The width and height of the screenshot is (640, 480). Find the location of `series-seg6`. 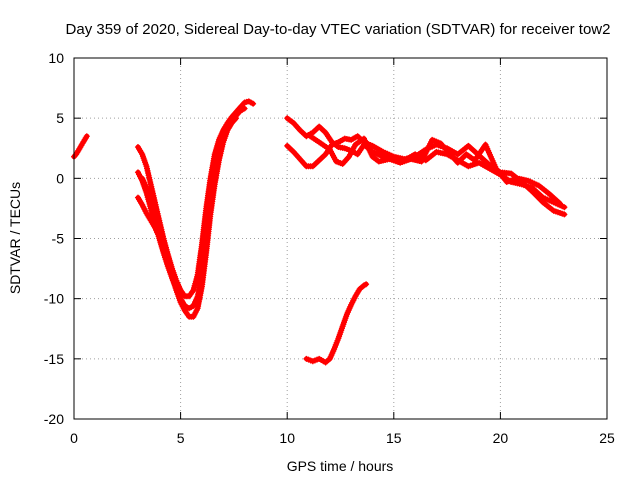

series-seg6 is located at coordinates (426, 163).